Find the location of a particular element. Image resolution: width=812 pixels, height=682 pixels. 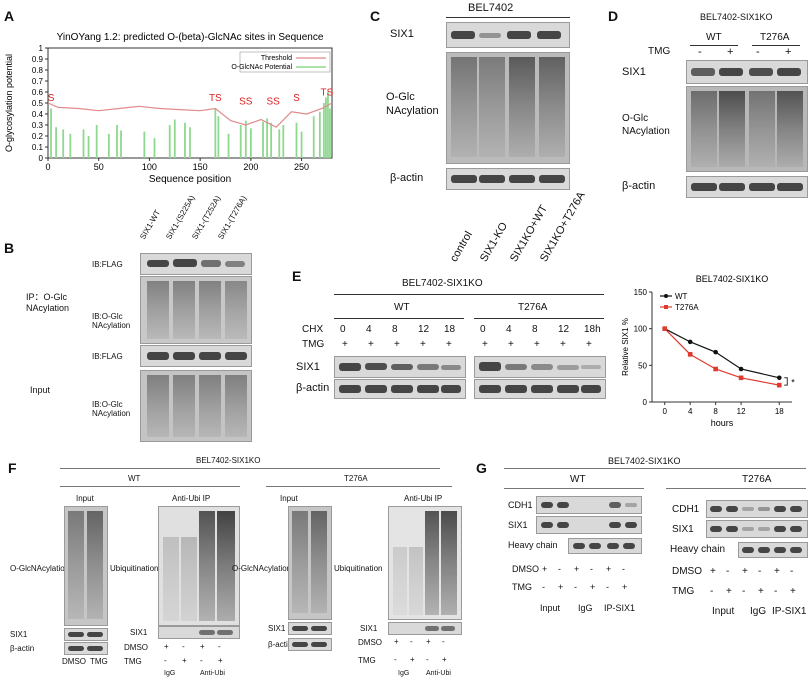

panel-f-wt-six1-label: SIX1 is located at coordinates (19, 634).